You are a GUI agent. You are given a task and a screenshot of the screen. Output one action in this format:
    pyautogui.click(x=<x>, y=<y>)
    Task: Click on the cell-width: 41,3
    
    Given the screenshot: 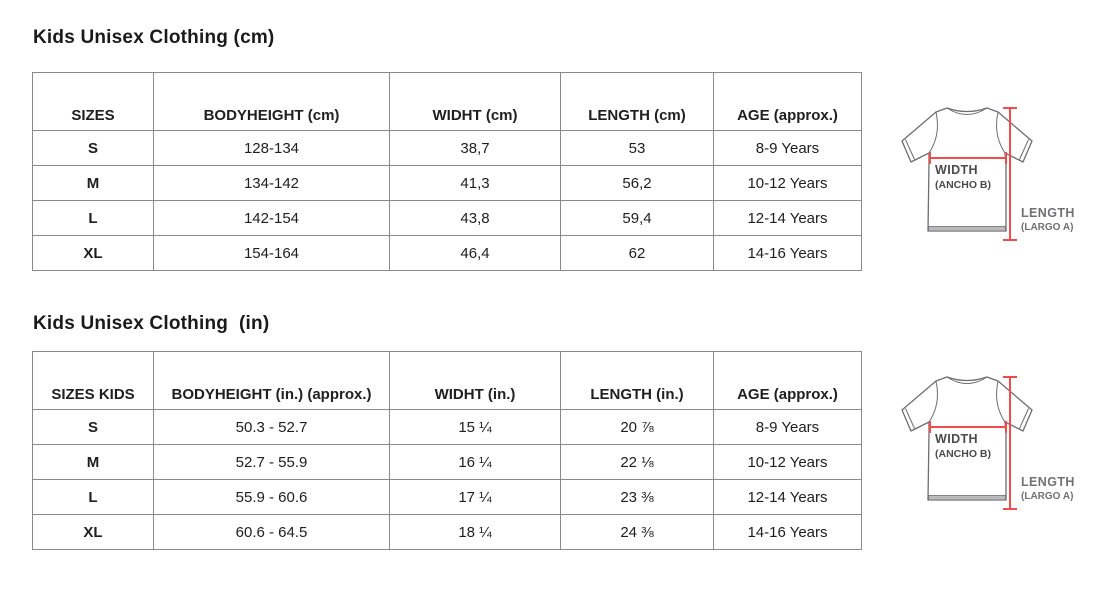 What is the action you would take?
    pyautogui.click(x=475, y=183)
    